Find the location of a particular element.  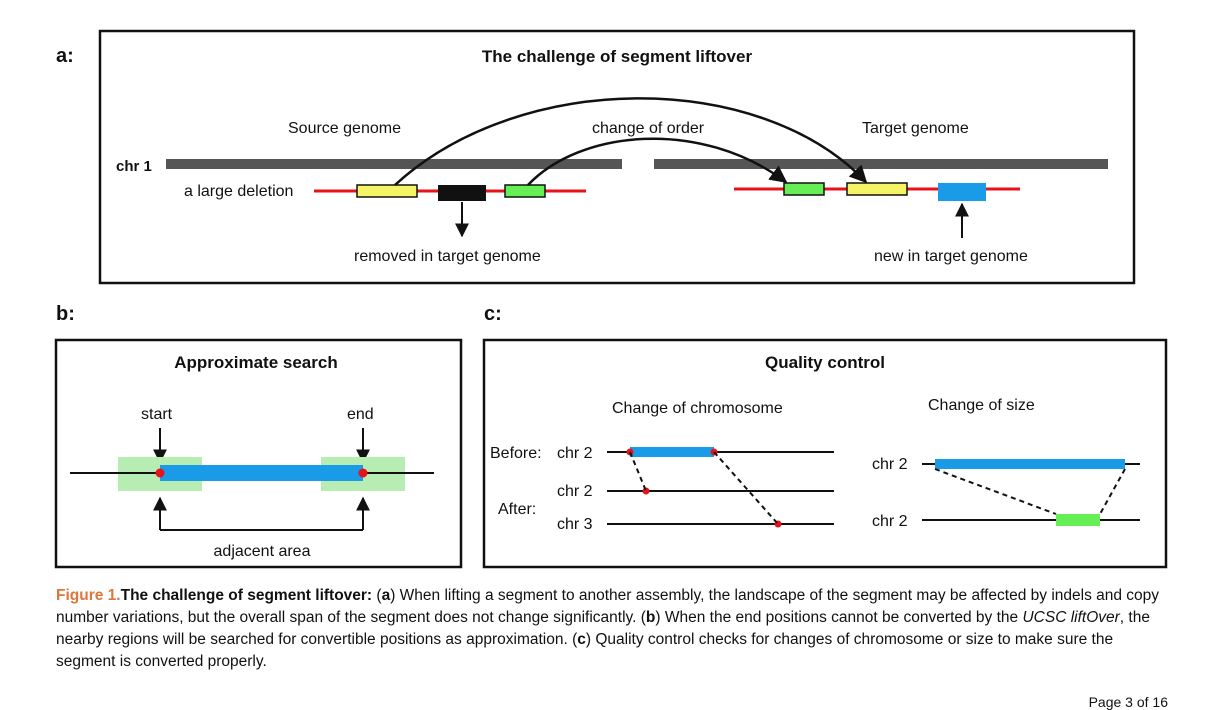

end-map-dashed is located at coordinates (746, 488).